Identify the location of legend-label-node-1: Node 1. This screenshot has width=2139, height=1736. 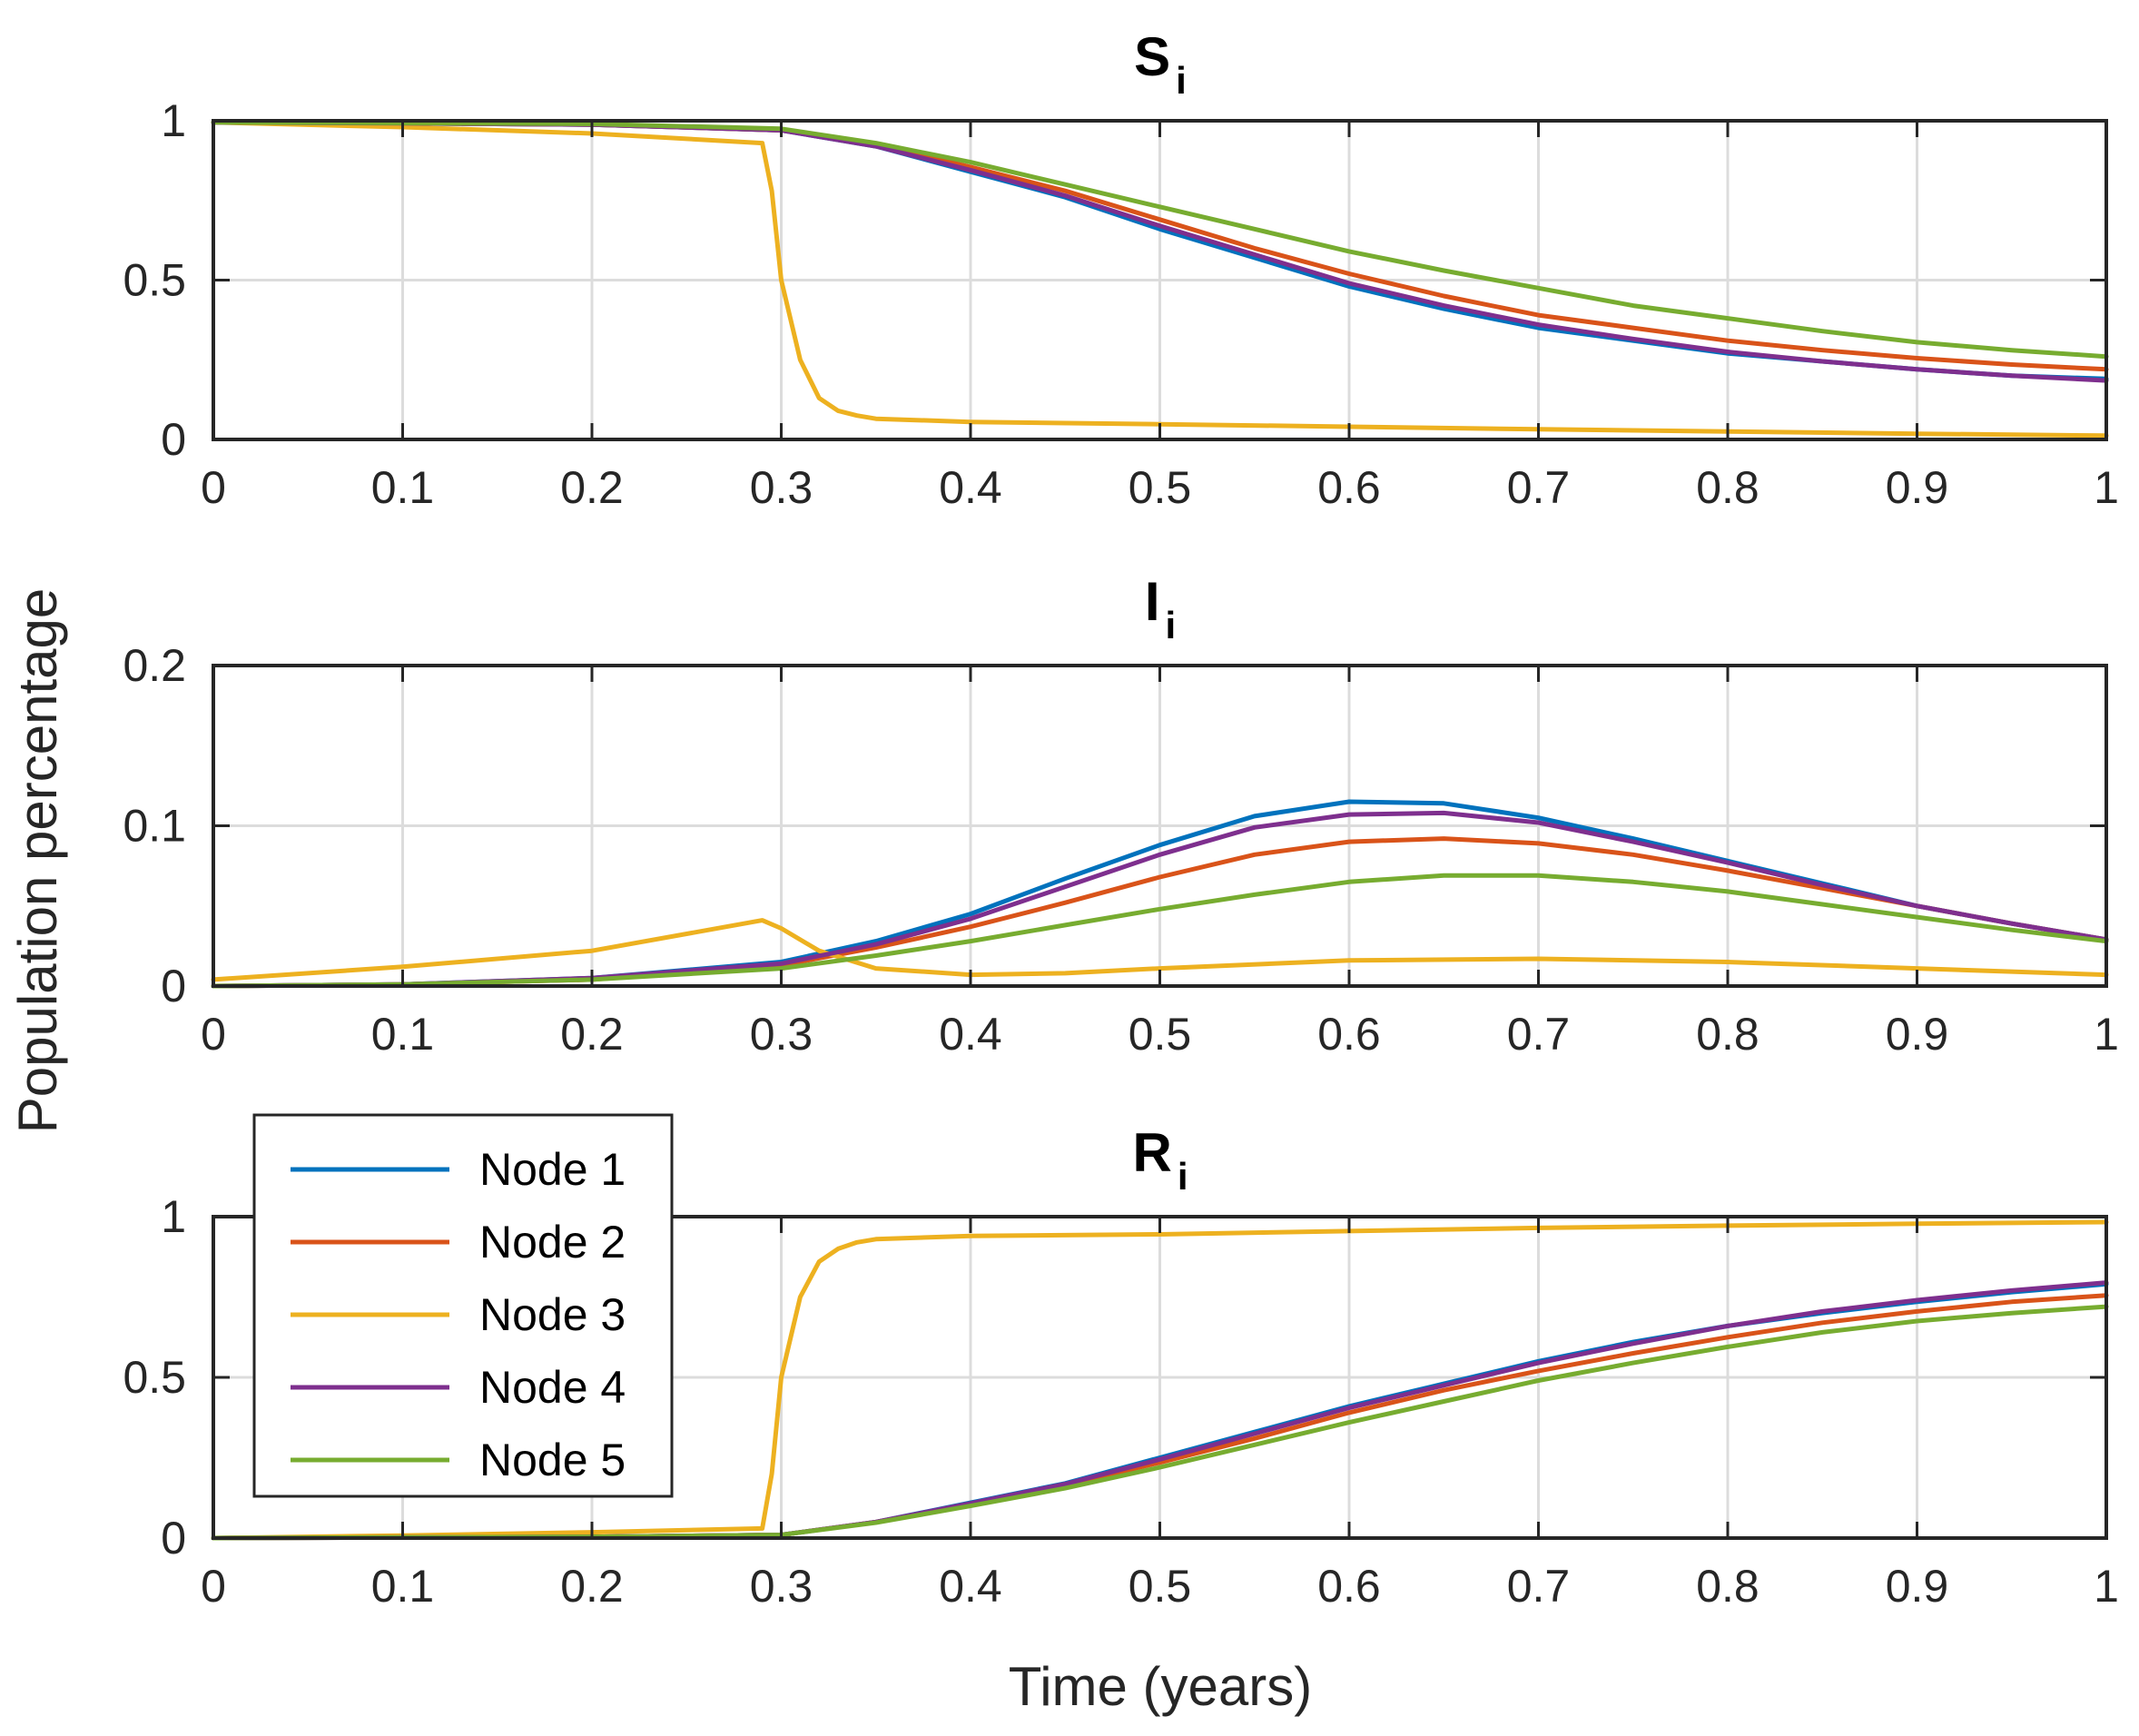
(552, 1169).